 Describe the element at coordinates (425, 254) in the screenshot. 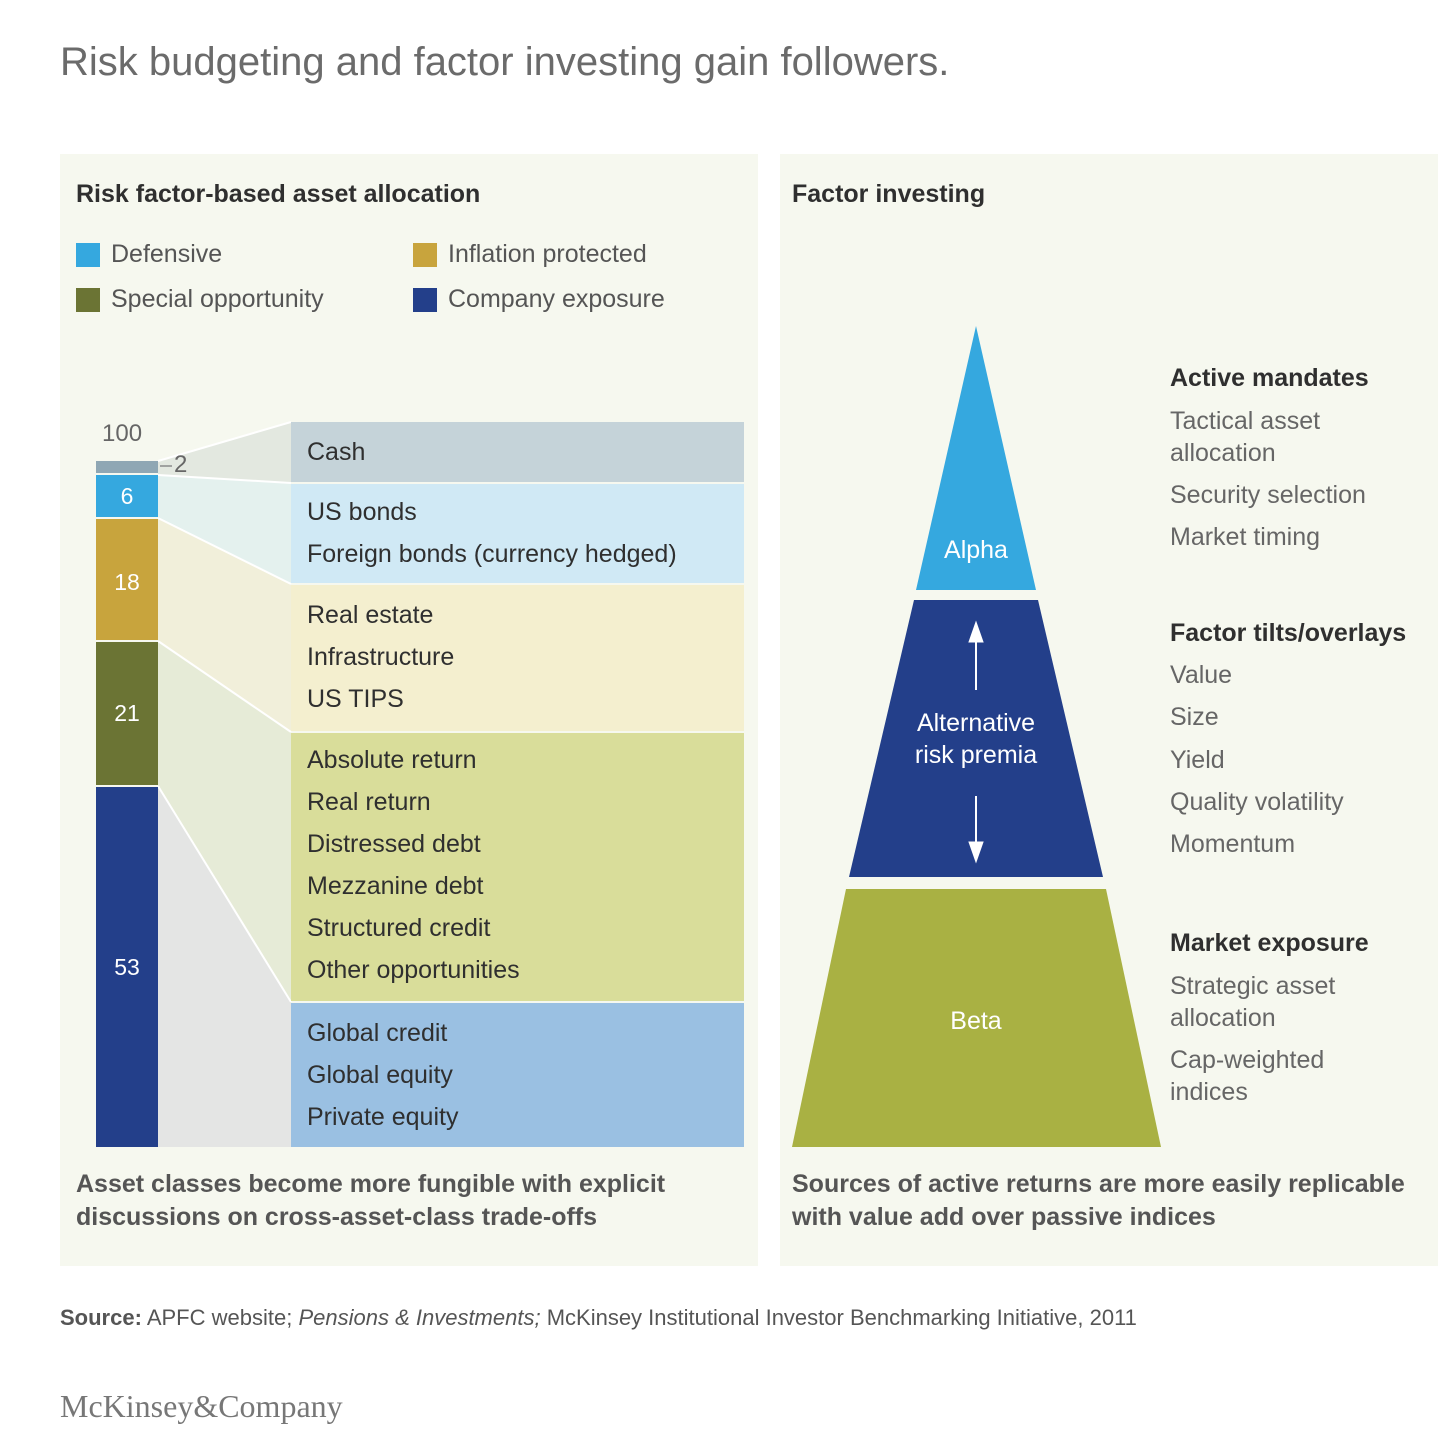

I see `legend-swatch-inflation-protected` at that location.